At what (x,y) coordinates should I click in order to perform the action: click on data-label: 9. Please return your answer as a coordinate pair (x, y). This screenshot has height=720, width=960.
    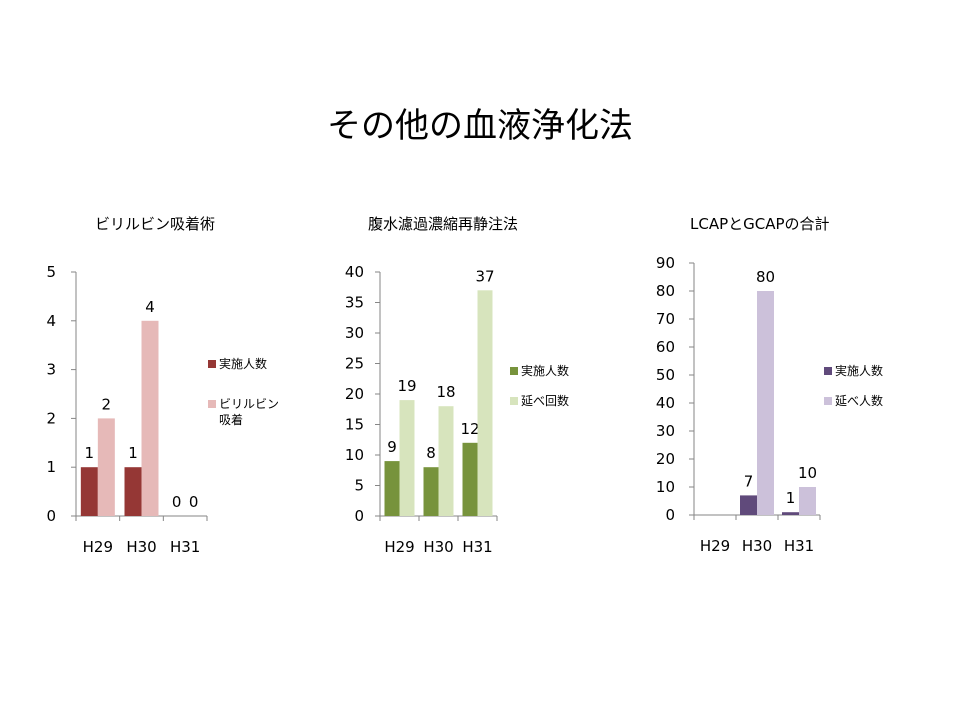
    Looking at the image, I should click on (392, 447).